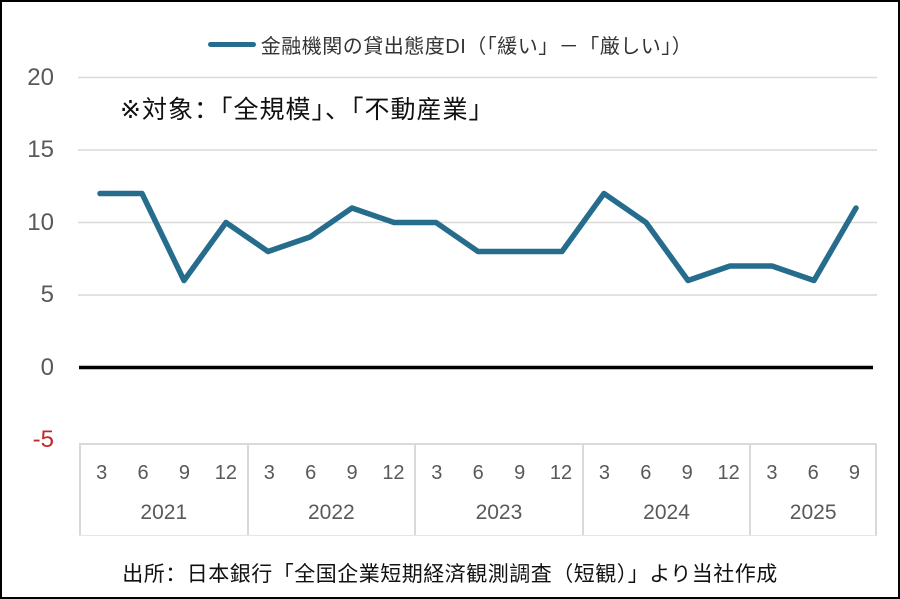 This screenshot has width=900, height=599. Describe the element at coordinates (813, 512) in the screenshot. I see `year-label-2025: 2025` at that location.